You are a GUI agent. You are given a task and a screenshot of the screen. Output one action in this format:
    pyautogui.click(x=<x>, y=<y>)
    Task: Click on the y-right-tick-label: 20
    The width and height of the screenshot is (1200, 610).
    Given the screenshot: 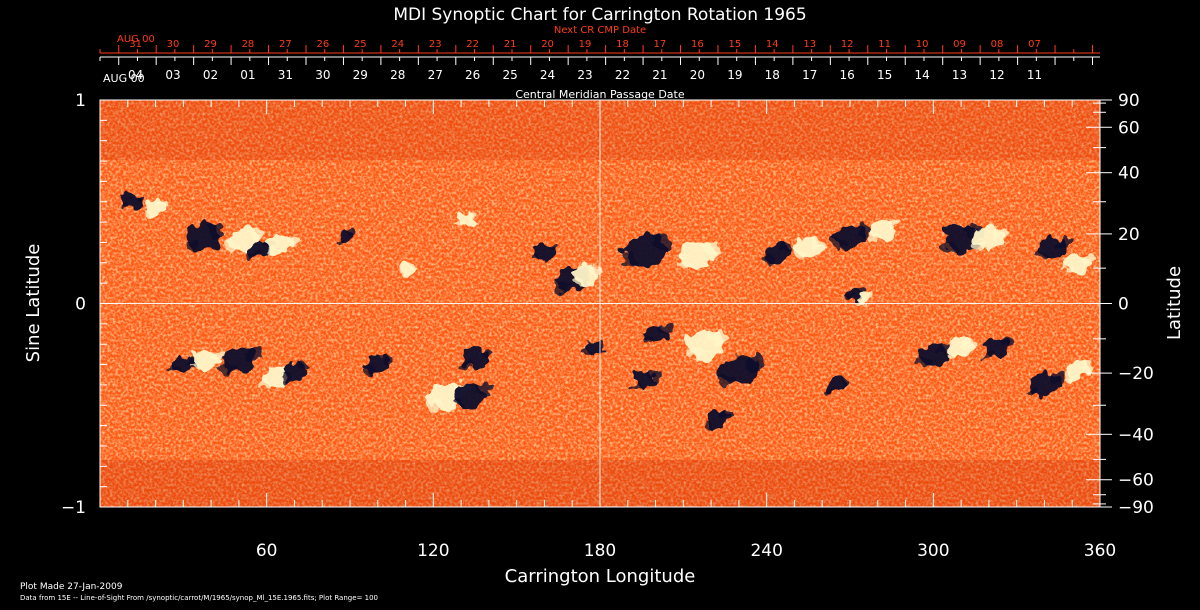 What is the action you would take?
    pyautogui.click(x=1129, y=235)
    